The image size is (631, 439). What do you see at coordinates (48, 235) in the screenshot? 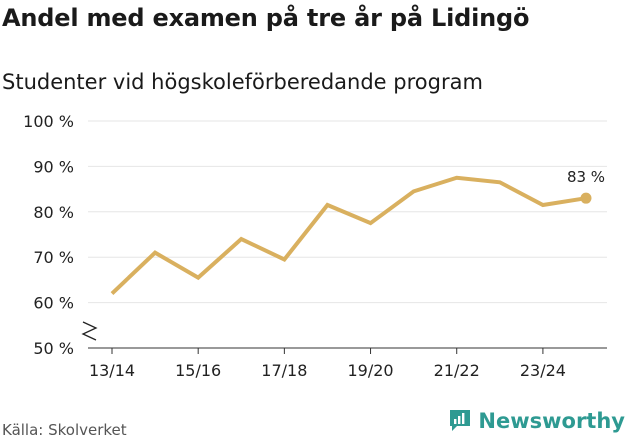
I see `y-axis-ticks: 50 % 60 % 70 % 80 % 90 % 100 %` at bounding box center [48, 235].